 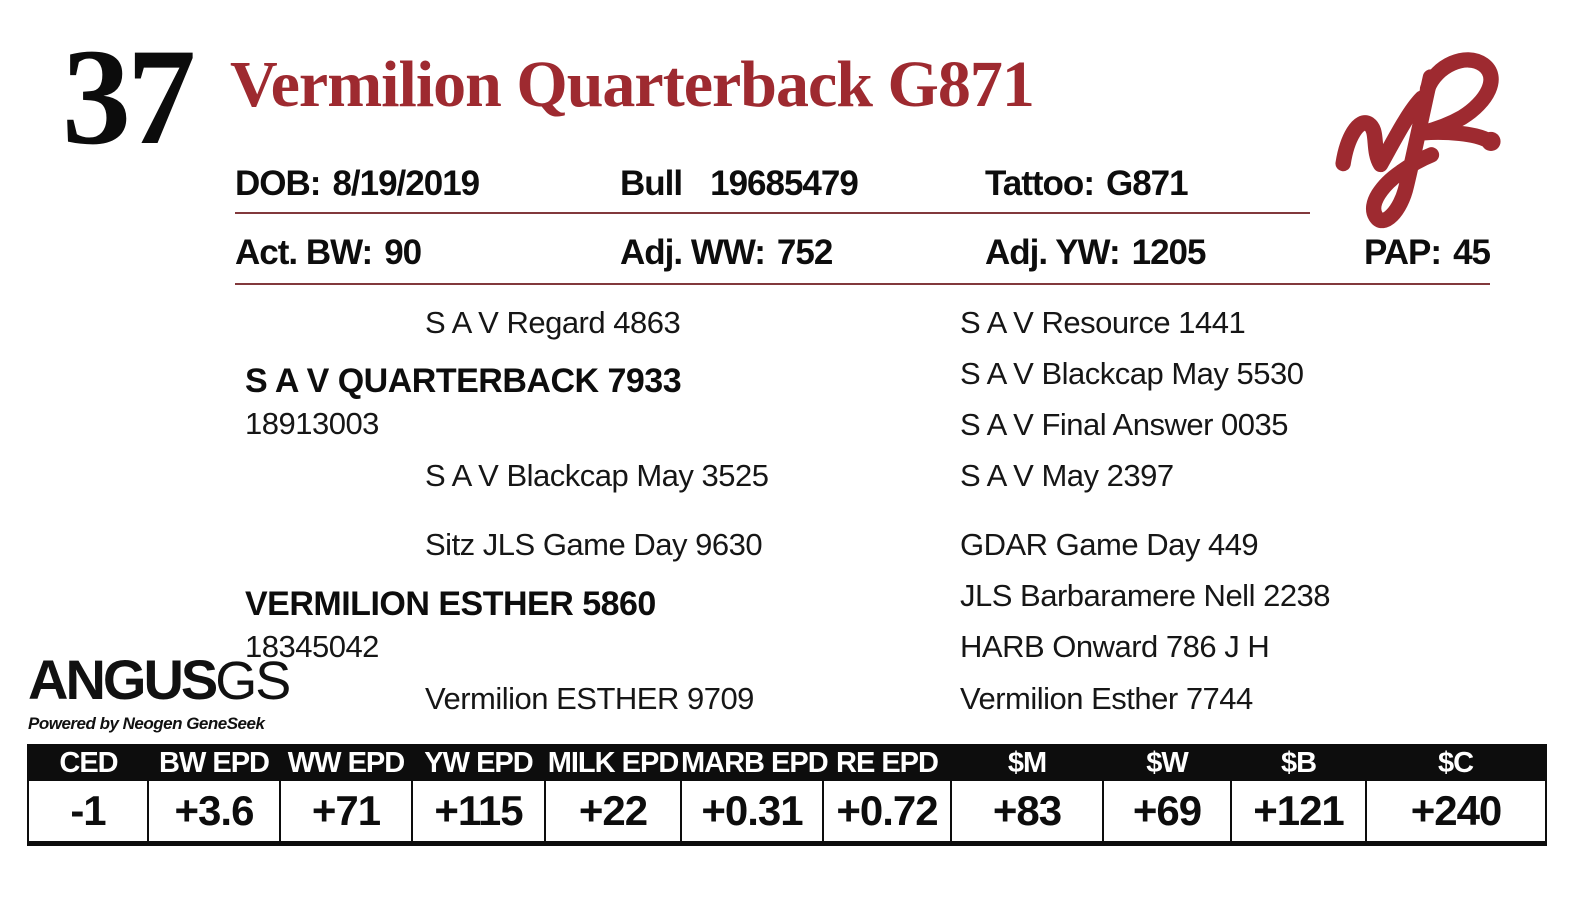 I want to click on epd-header-dollar-c: $C, so click(x=1456, y=763).